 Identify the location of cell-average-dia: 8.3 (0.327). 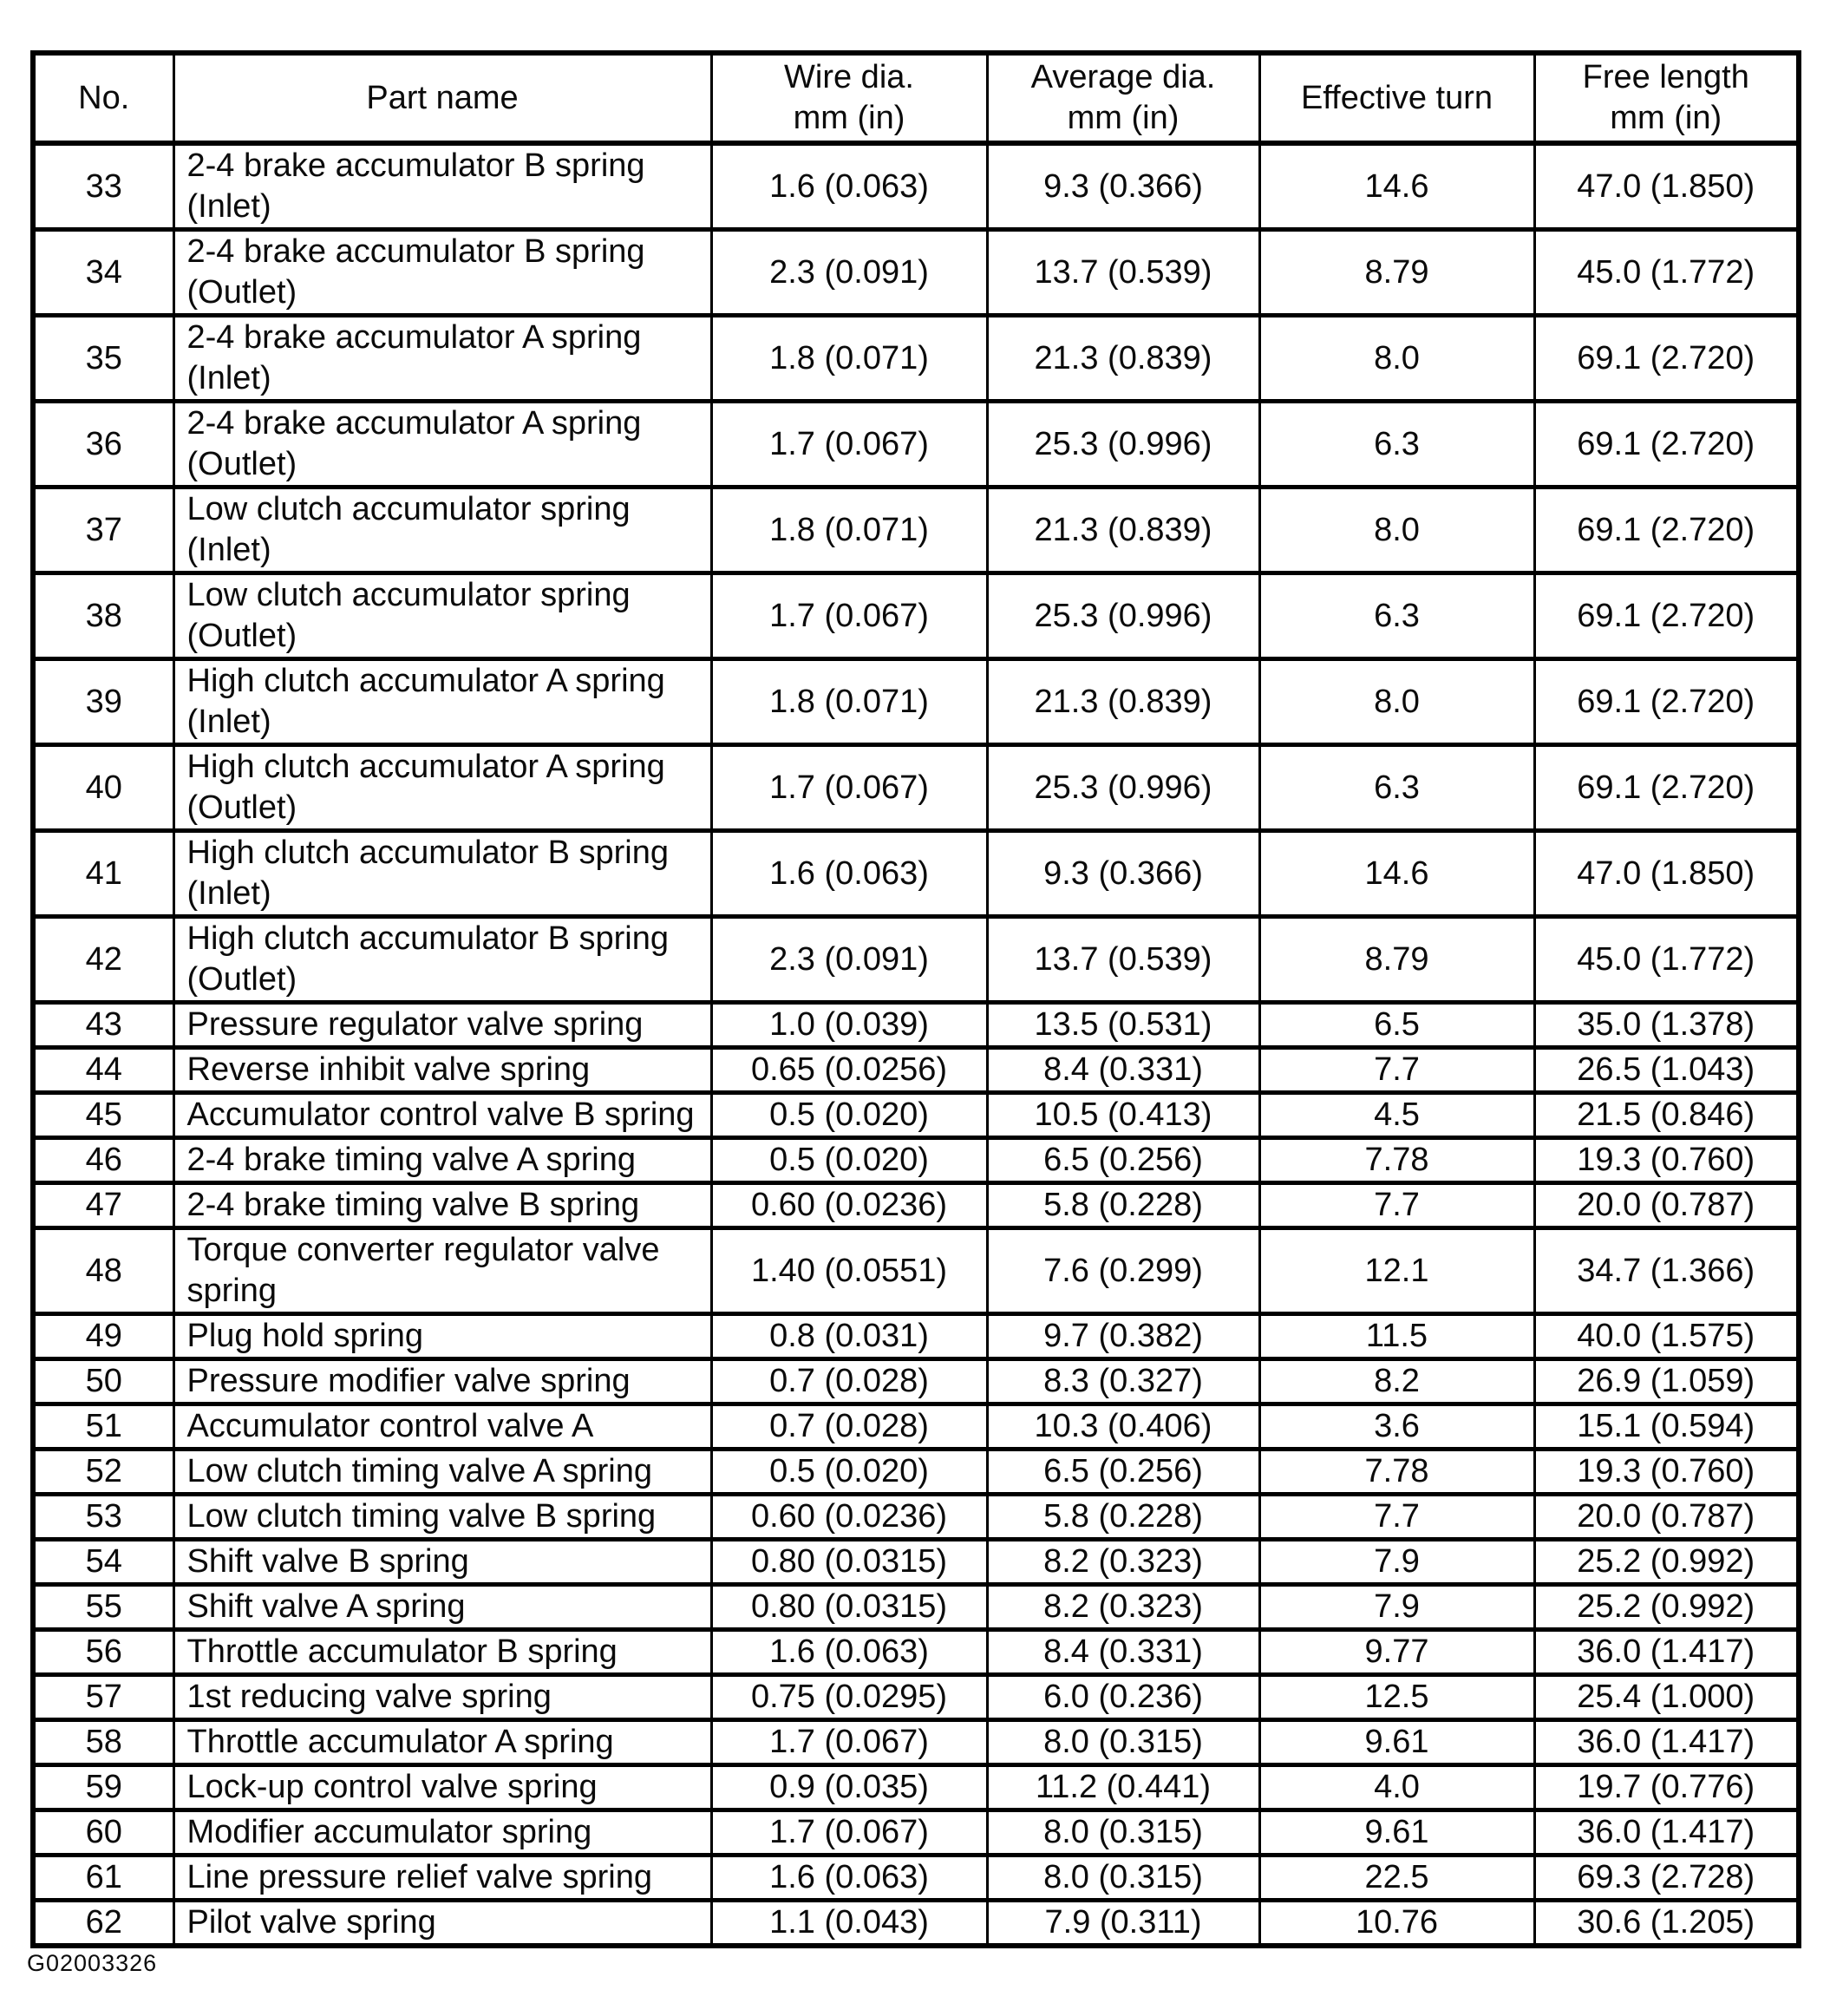
(1123, 1381).